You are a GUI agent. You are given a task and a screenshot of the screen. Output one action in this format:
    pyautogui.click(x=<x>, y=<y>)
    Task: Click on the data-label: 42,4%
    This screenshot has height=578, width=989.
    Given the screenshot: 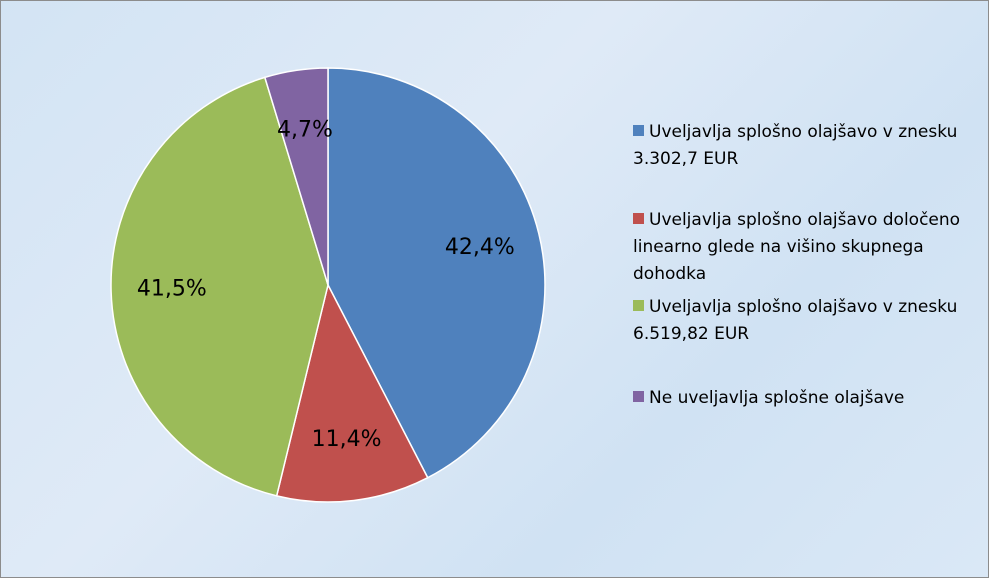 What is the action you would take?
    pyautogui.click(x=480, y=247)
    